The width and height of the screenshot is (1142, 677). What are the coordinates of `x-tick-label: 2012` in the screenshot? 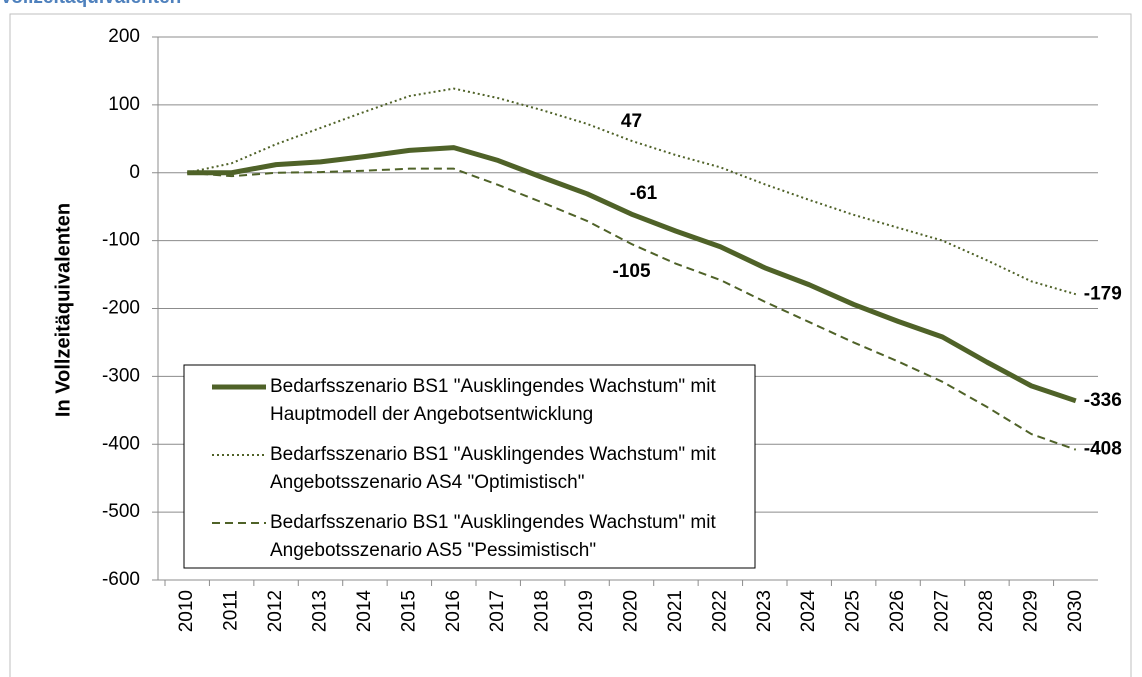 It's located at (275, 611).